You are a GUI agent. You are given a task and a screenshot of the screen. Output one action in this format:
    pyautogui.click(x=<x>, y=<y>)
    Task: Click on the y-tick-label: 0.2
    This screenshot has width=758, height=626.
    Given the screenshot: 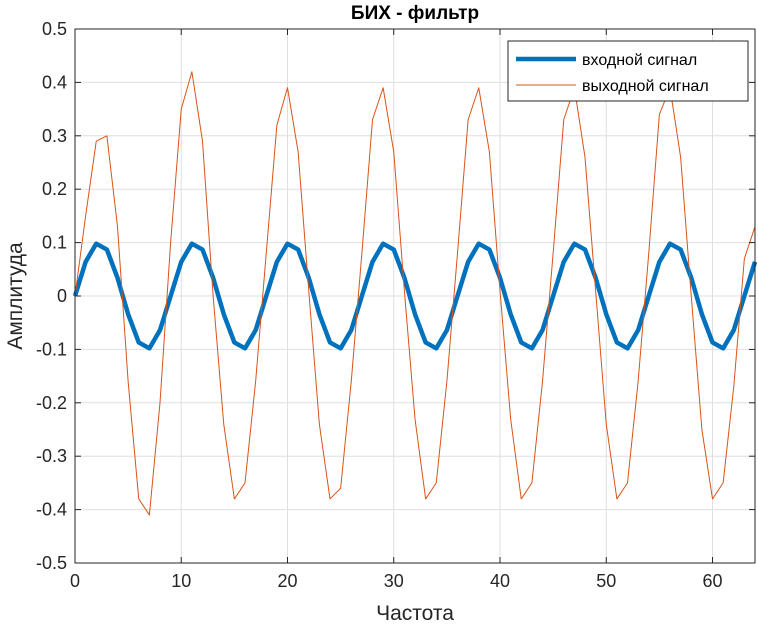 What is the action you would take?
    pyautogui.click(x=54, y=189)
    